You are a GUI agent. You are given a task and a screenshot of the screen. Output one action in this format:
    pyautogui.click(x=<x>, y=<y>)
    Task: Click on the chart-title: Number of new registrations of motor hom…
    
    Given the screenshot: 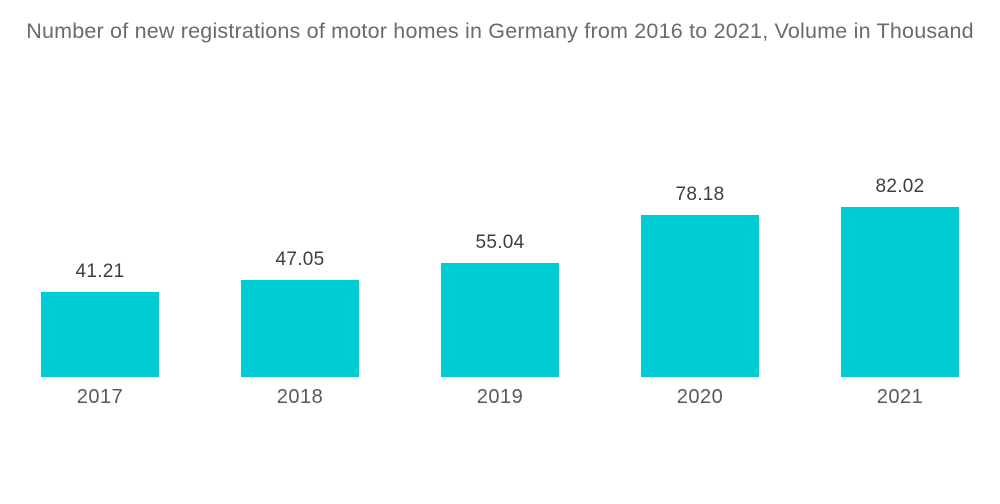 What is the action you would take?
    pyautogui.click(x=500, y=31)
    